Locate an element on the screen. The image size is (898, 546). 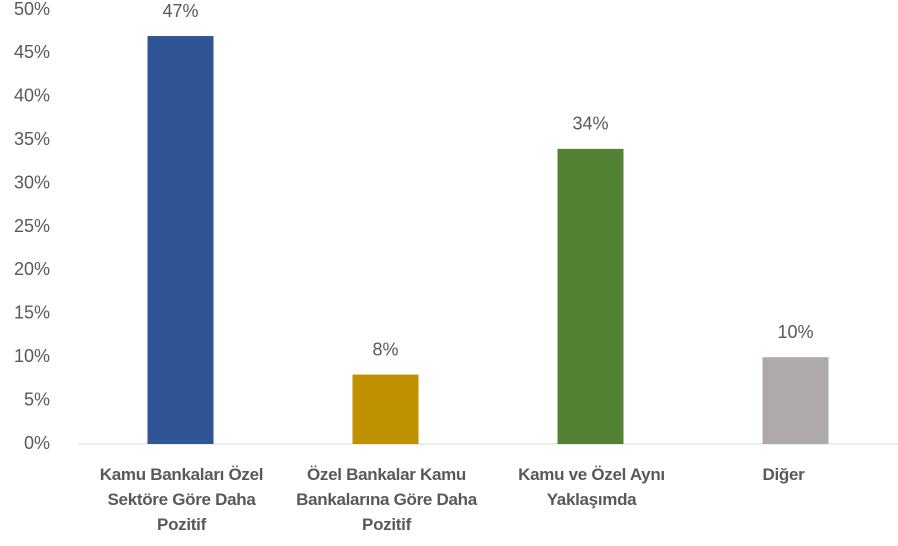
y-tick-label: 35% is located at coordinates (32, 139).